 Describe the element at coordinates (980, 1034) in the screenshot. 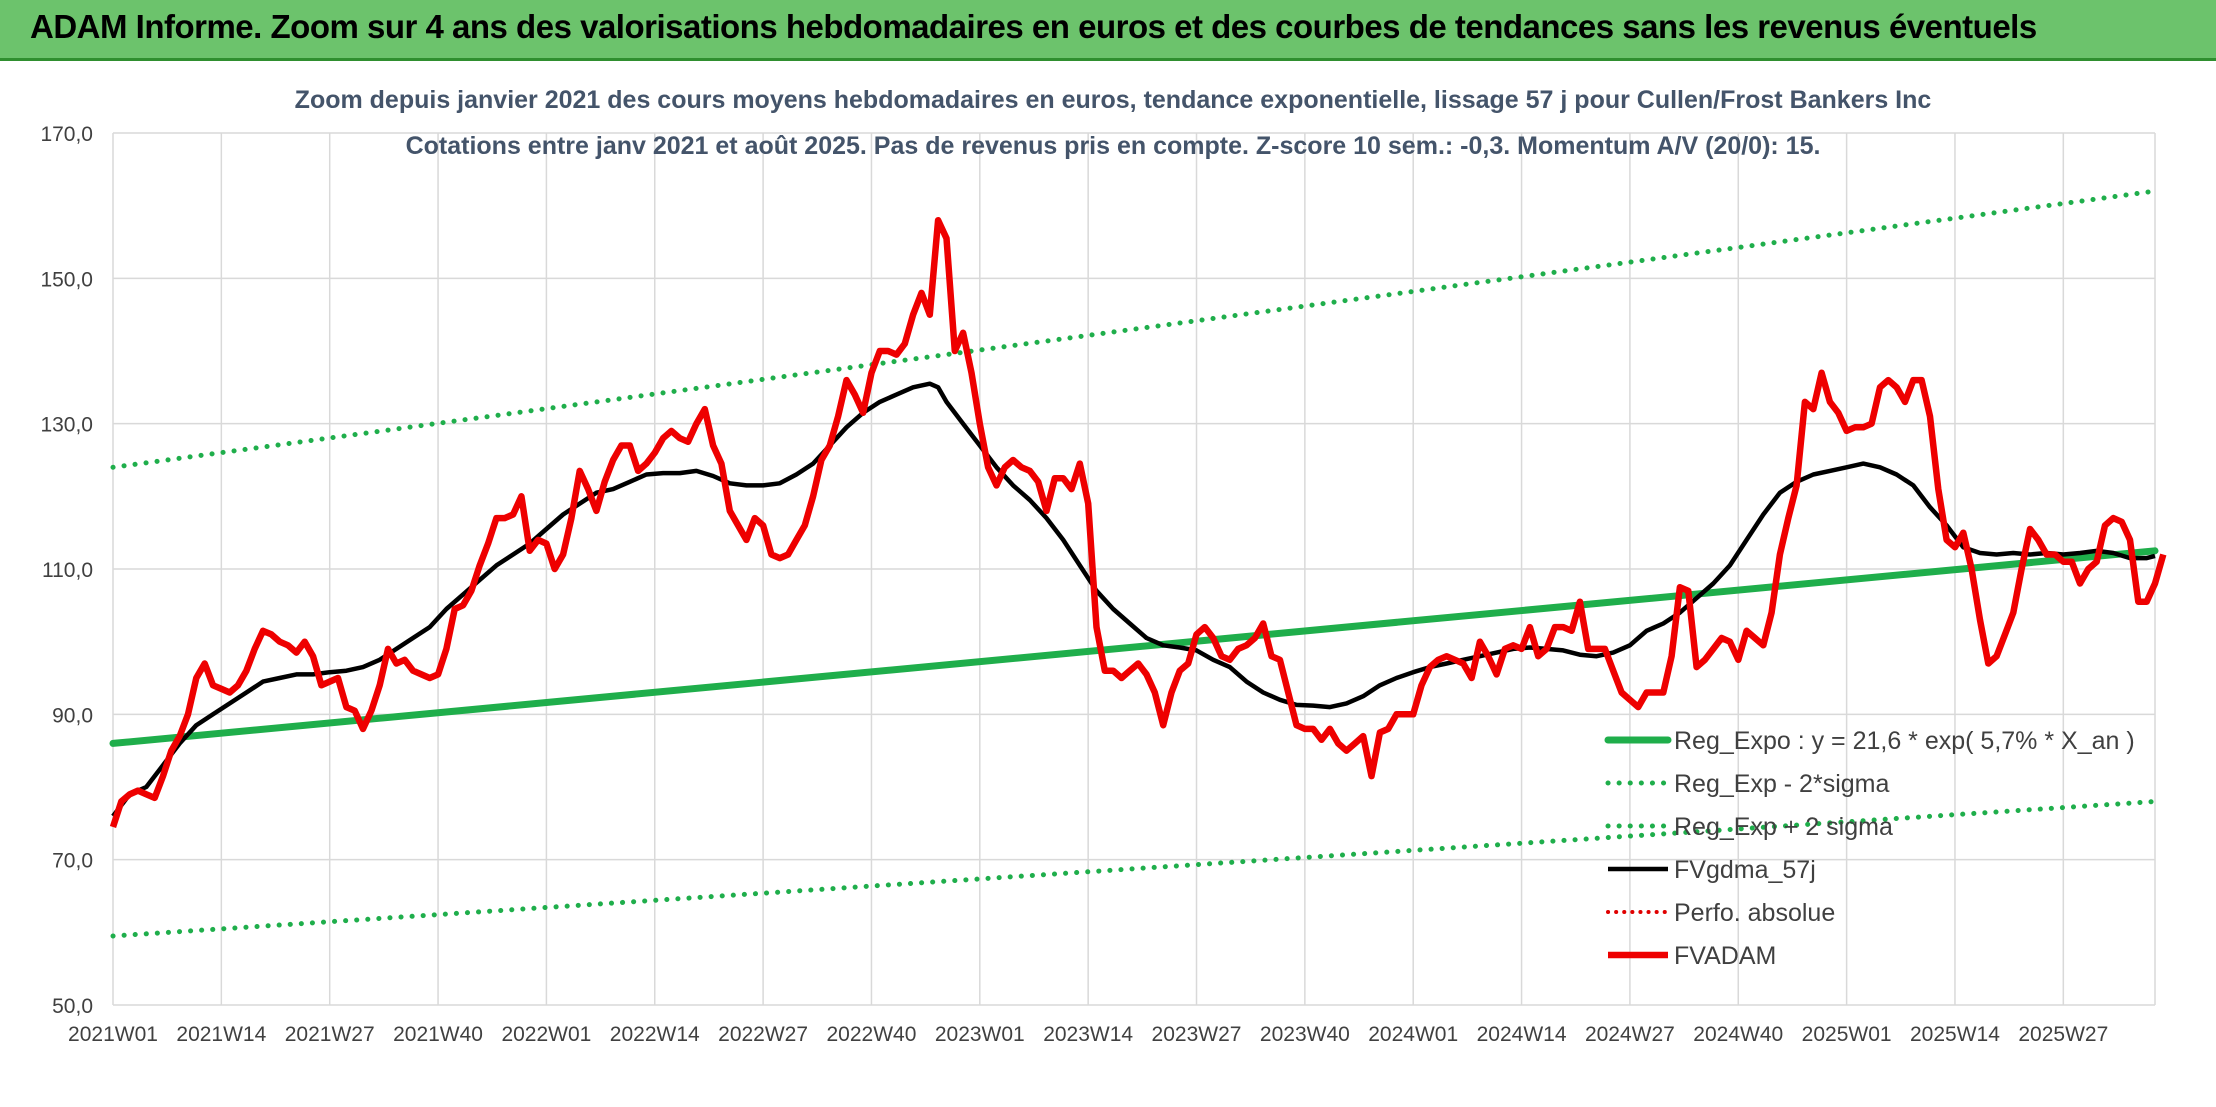

I see `x-tick-label: 2023W01` at that location.